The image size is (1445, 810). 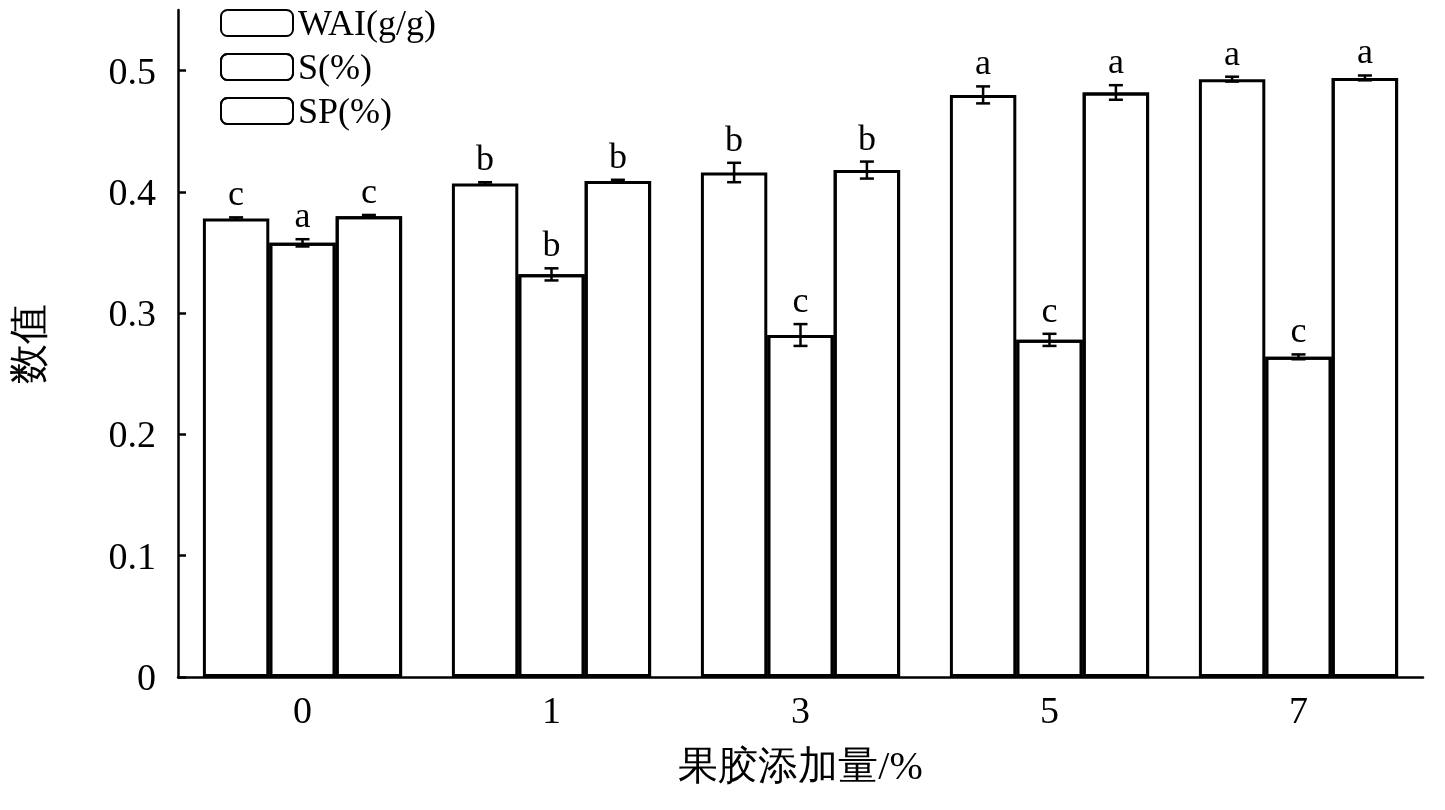 I want to click on x-tick-label: 5, so click(x=1049, y=710).